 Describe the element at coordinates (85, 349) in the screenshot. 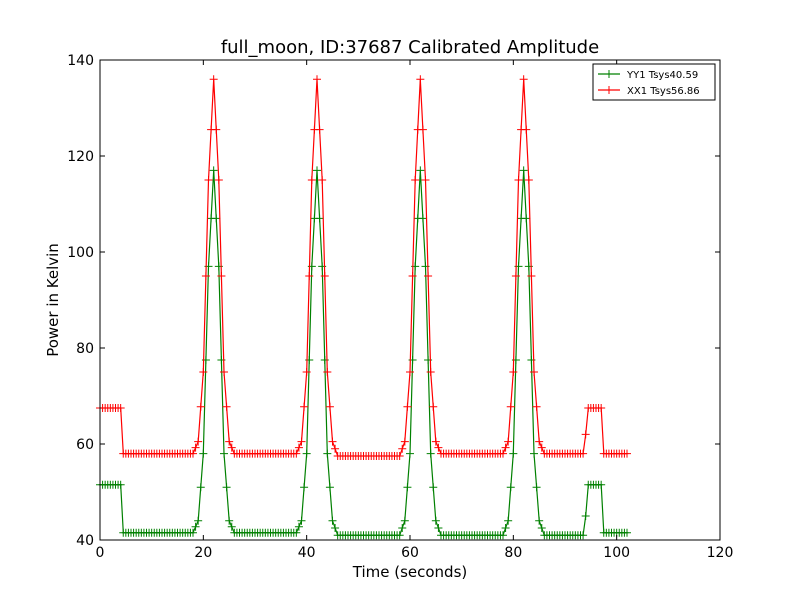

I see `y-tick-label: 80` at that location.